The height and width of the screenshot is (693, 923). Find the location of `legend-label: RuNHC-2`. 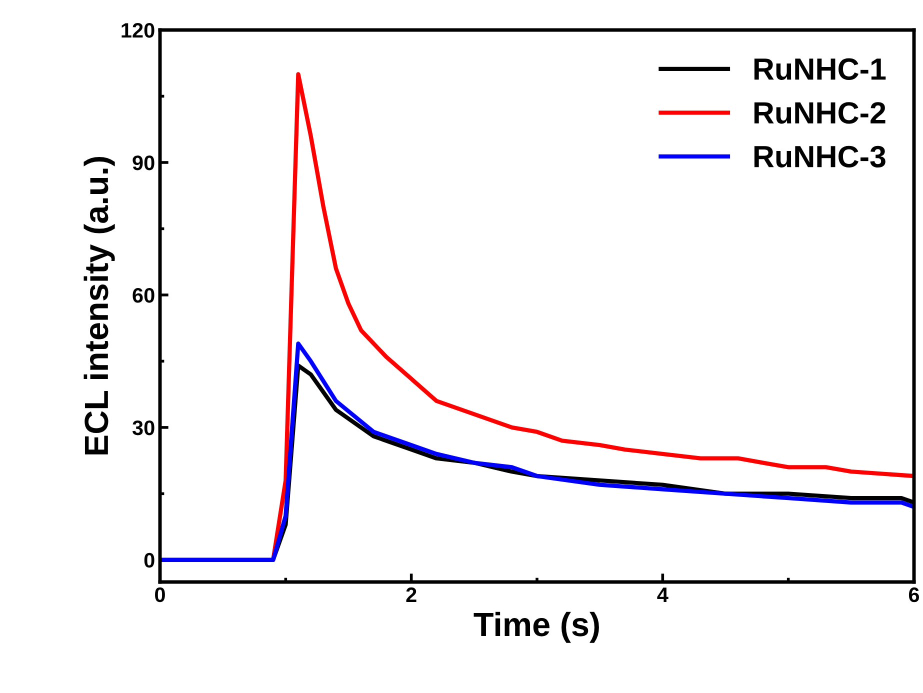

legend-label: RuNHC-2 is located at coordinates (820, 113).